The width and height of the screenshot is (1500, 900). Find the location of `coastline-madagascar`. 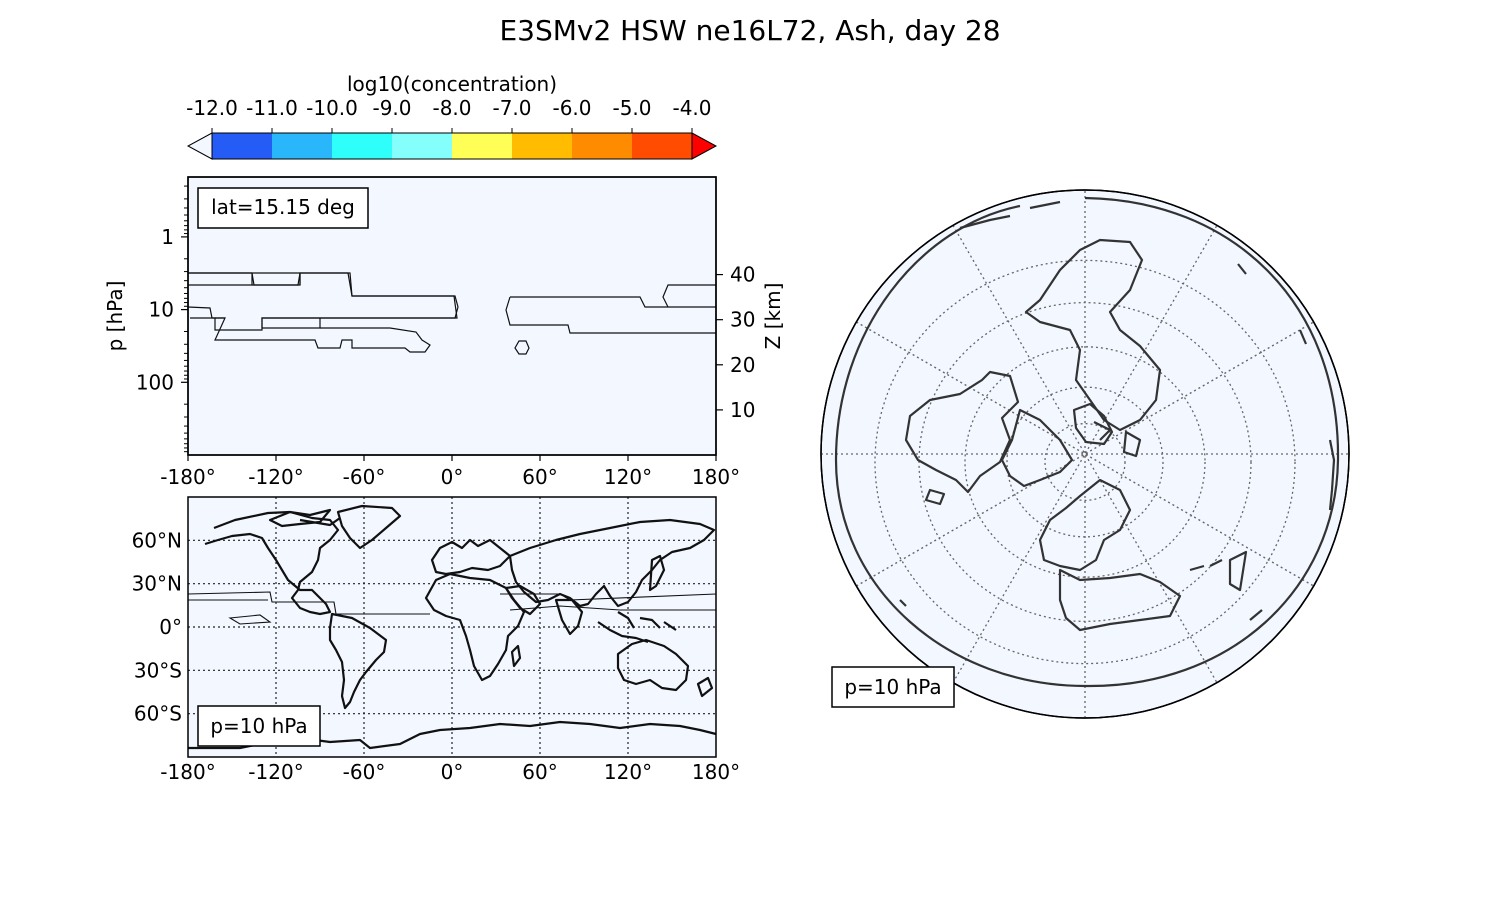

coastline-madagascar is located at coordinates (516, 656).